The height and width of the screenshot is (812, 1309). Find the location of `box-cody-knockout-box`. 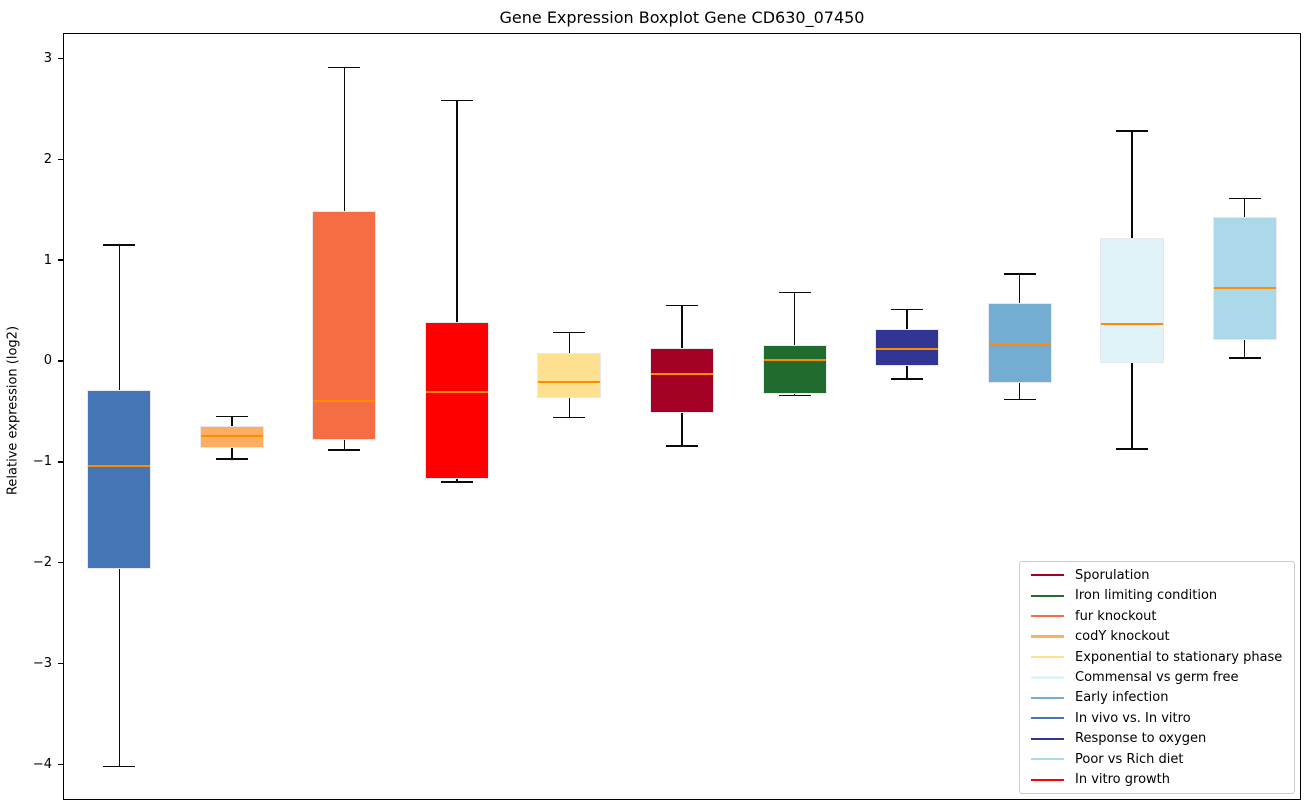

box-cody-knockout-box is located at coordinates (231, 436).